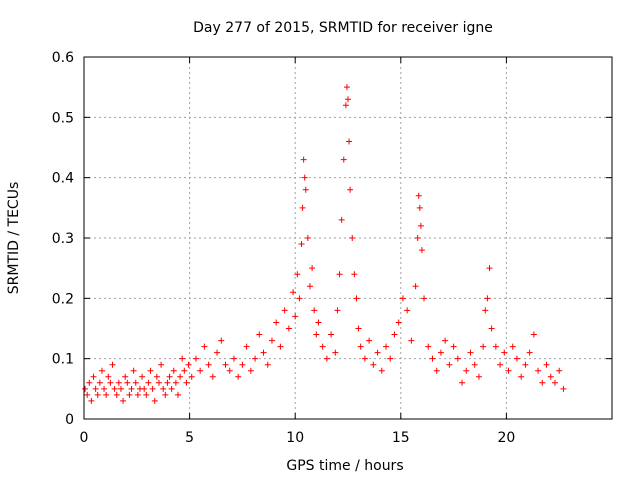 The image size is (640, 480). What do you see at coordinates (344, 466) in the screenshot?
I see `x-axis-title: GPS time / hours` at bounding box center [344, 466].